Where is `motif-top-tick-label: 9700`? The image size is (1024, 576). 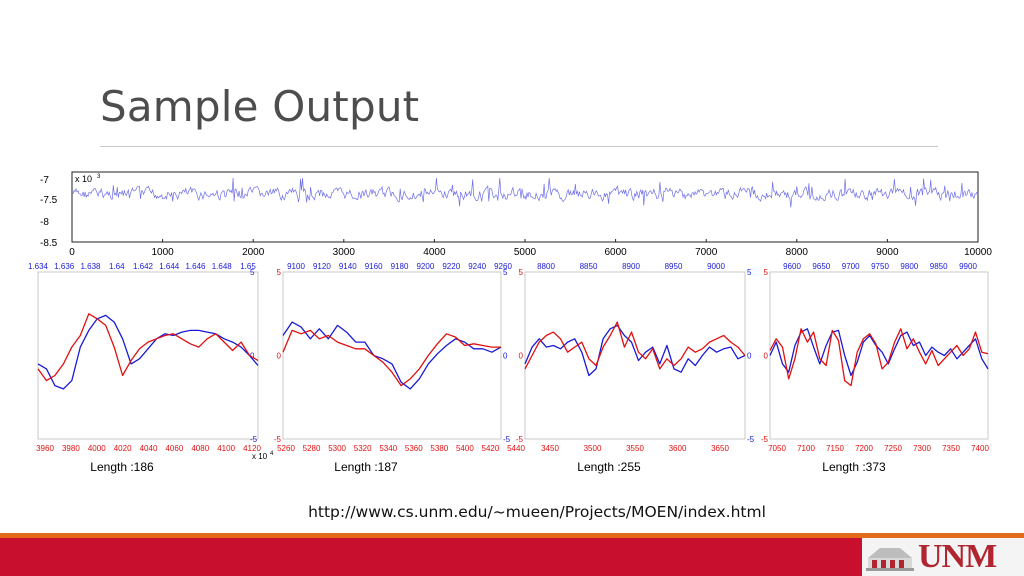
motif-top-tick-label: 9700 is located at coordinates (851, 266).